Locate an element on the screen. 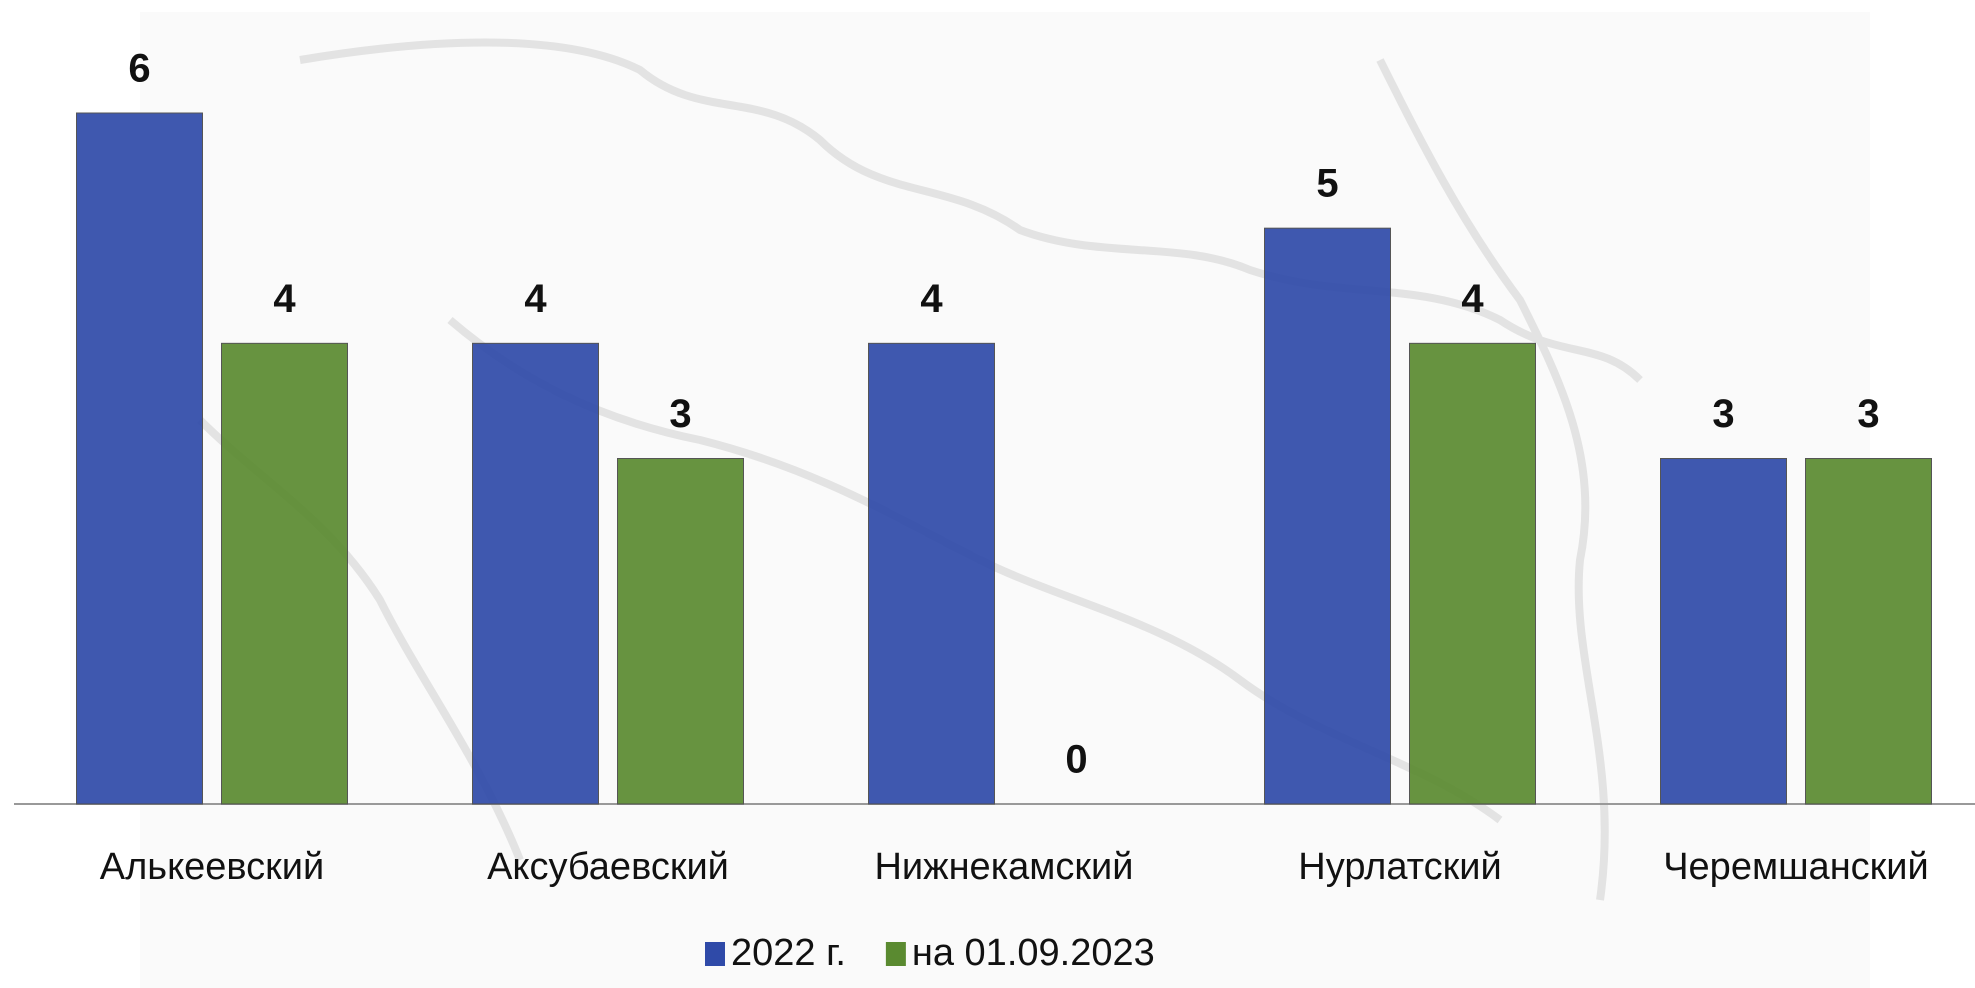 Image resolution: width=1975 pixels, height=988 pixels. legend-label: на 01.09.2023 is located at coordinates (1033, 953).